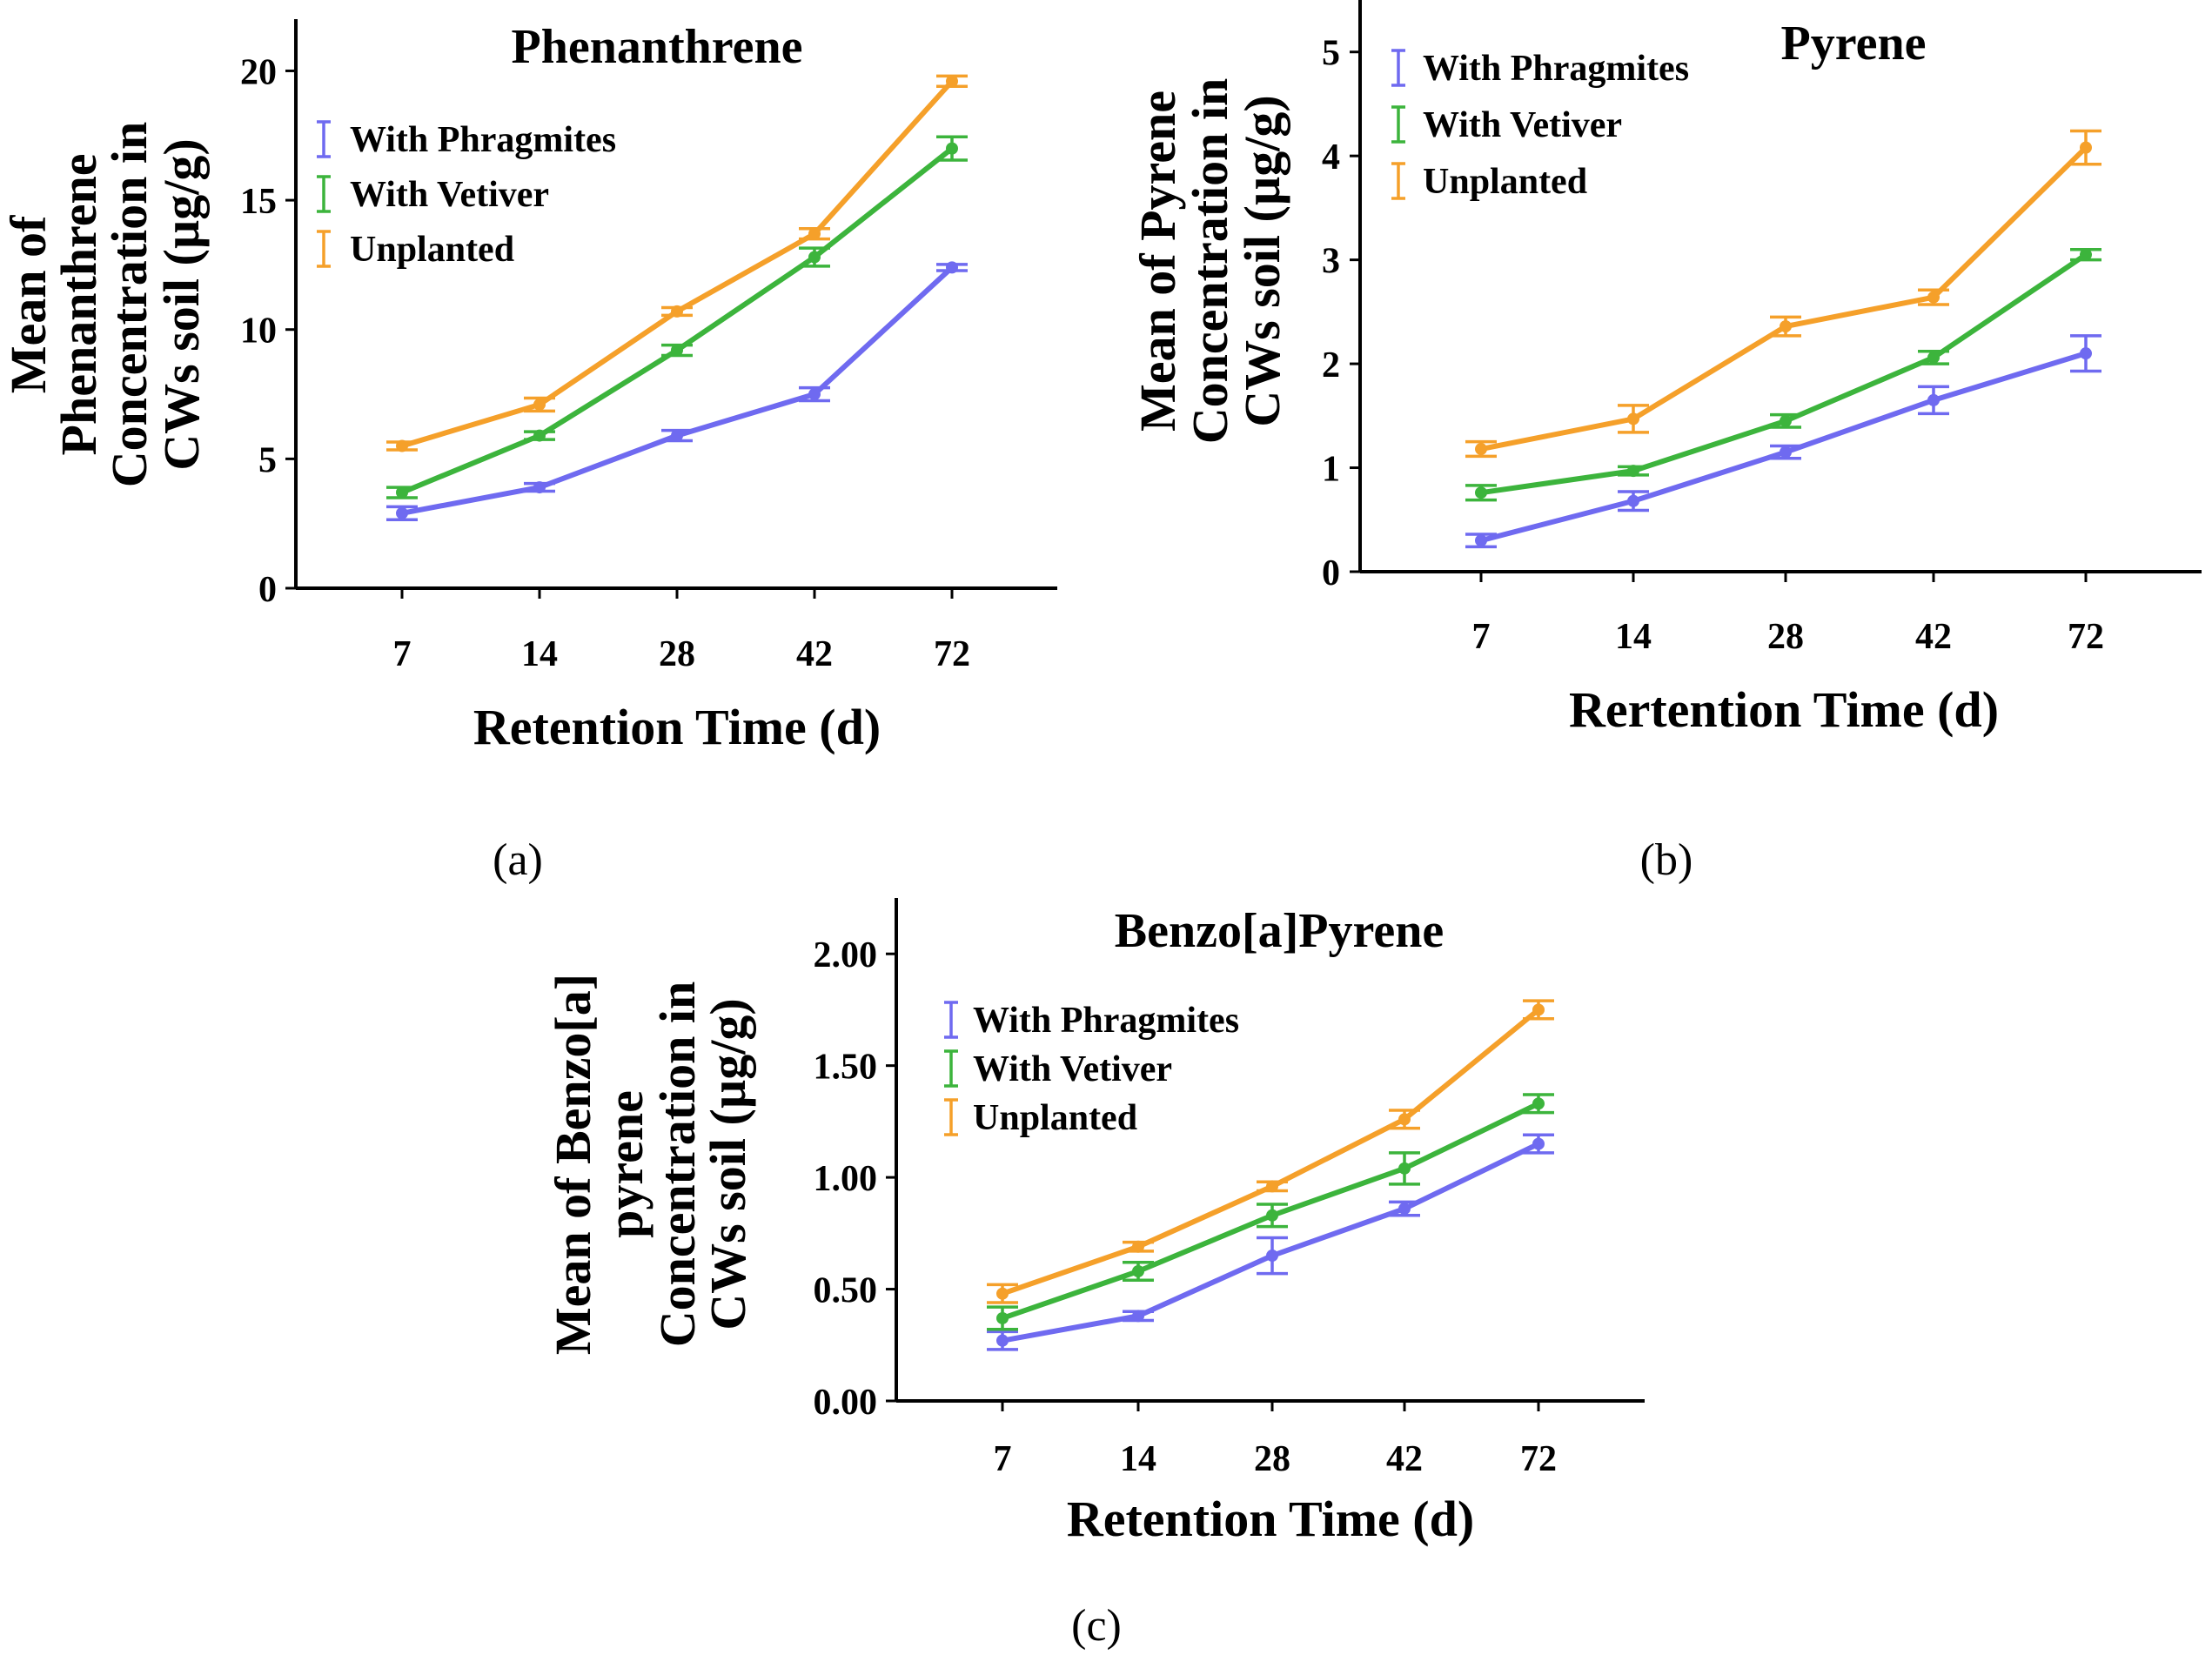  I want to click on y-axis-label: Mean of Pyrene, so click(1157, 261).